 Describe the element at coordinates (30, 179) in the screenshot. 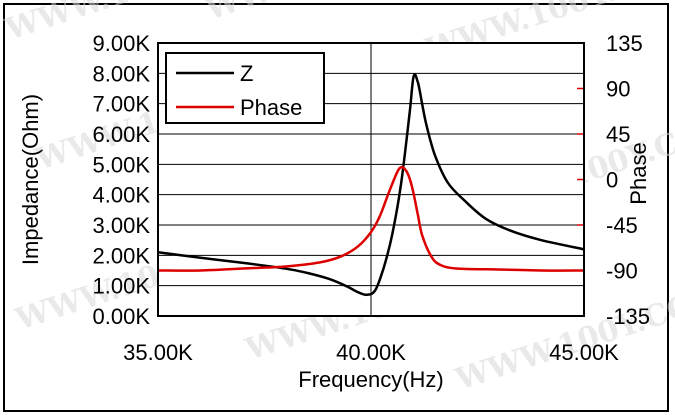

I see `y-left-axis-label: Impedance(Ohm)` at that location.